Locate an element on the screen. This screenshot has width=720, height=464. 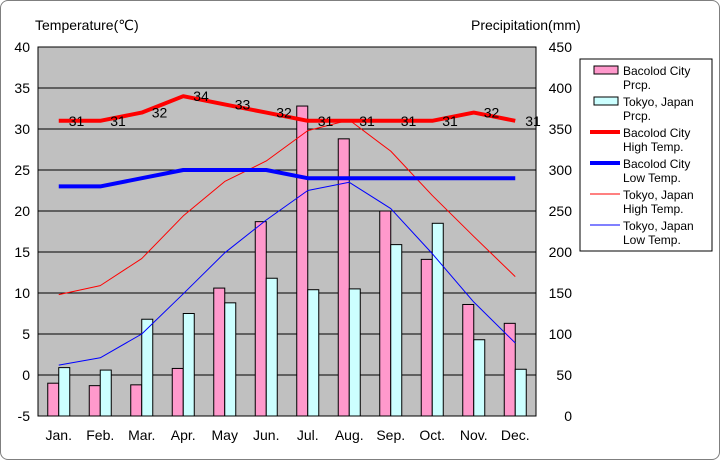
month-label: Apr. is located at coordinates (183, 435).